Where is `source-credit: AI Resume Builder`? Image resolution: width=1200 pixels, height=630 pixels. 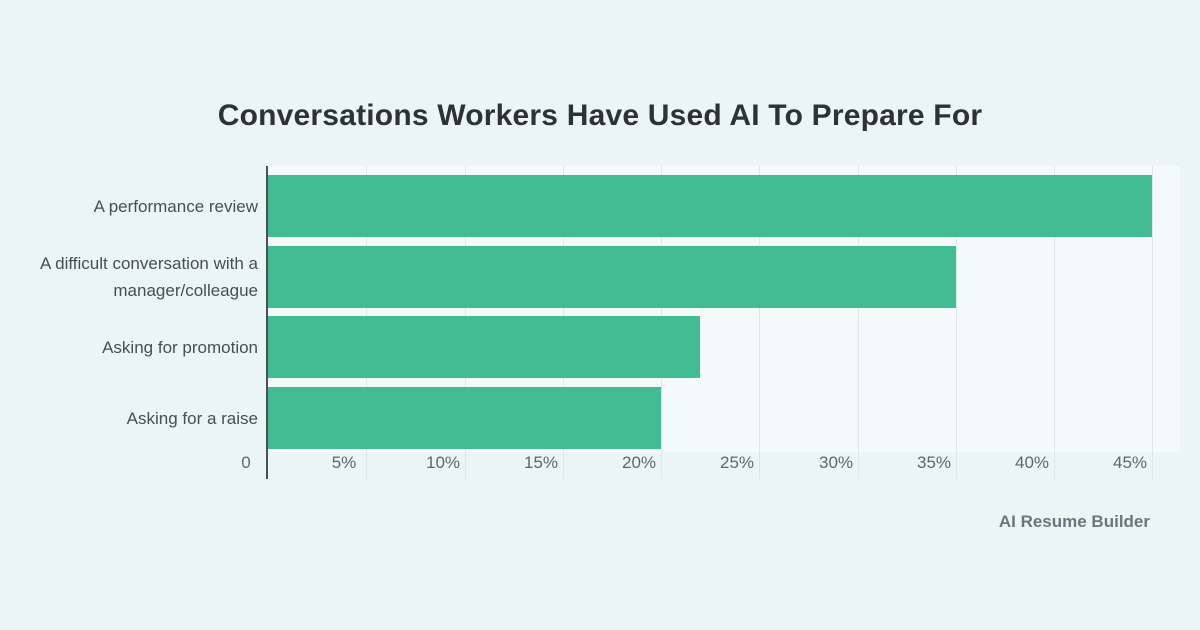
source-credit: AI Resume Builder is located at coordinates (1074, 521).